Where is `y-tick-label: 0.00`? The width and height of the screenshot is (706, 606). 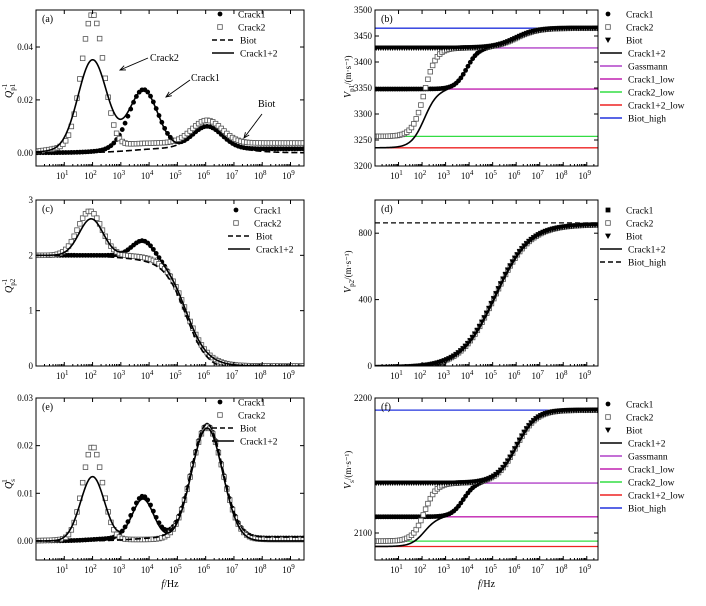 y-tick-label: 0.00 is located at coordinates (25, 541).